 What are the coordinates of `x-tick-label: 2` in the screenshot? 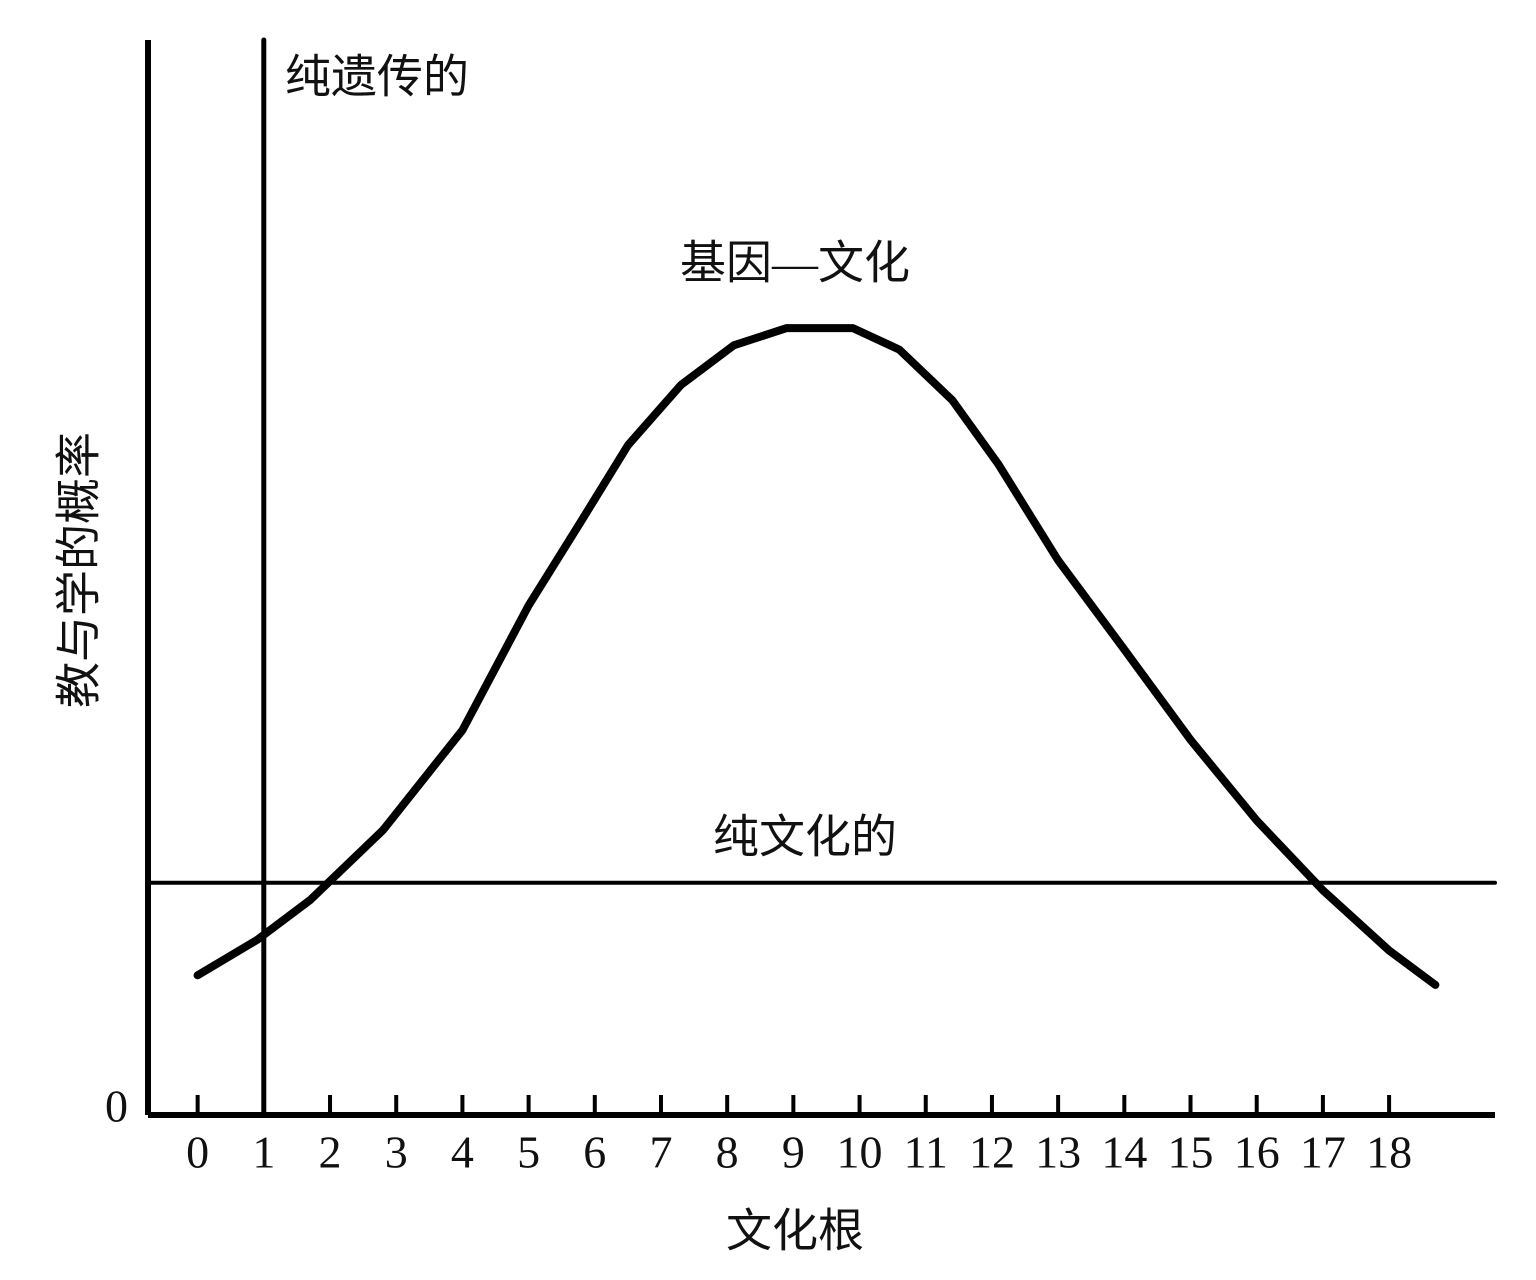 It's located at (330, 1152).